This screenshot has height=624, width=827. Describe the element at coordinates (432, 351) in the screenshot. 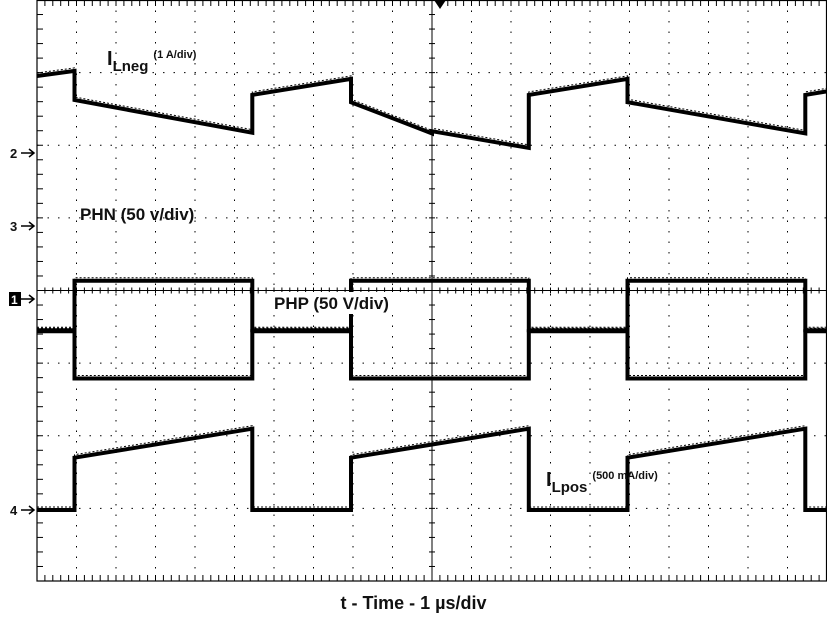

I see `trace-noise-phn` at that location.